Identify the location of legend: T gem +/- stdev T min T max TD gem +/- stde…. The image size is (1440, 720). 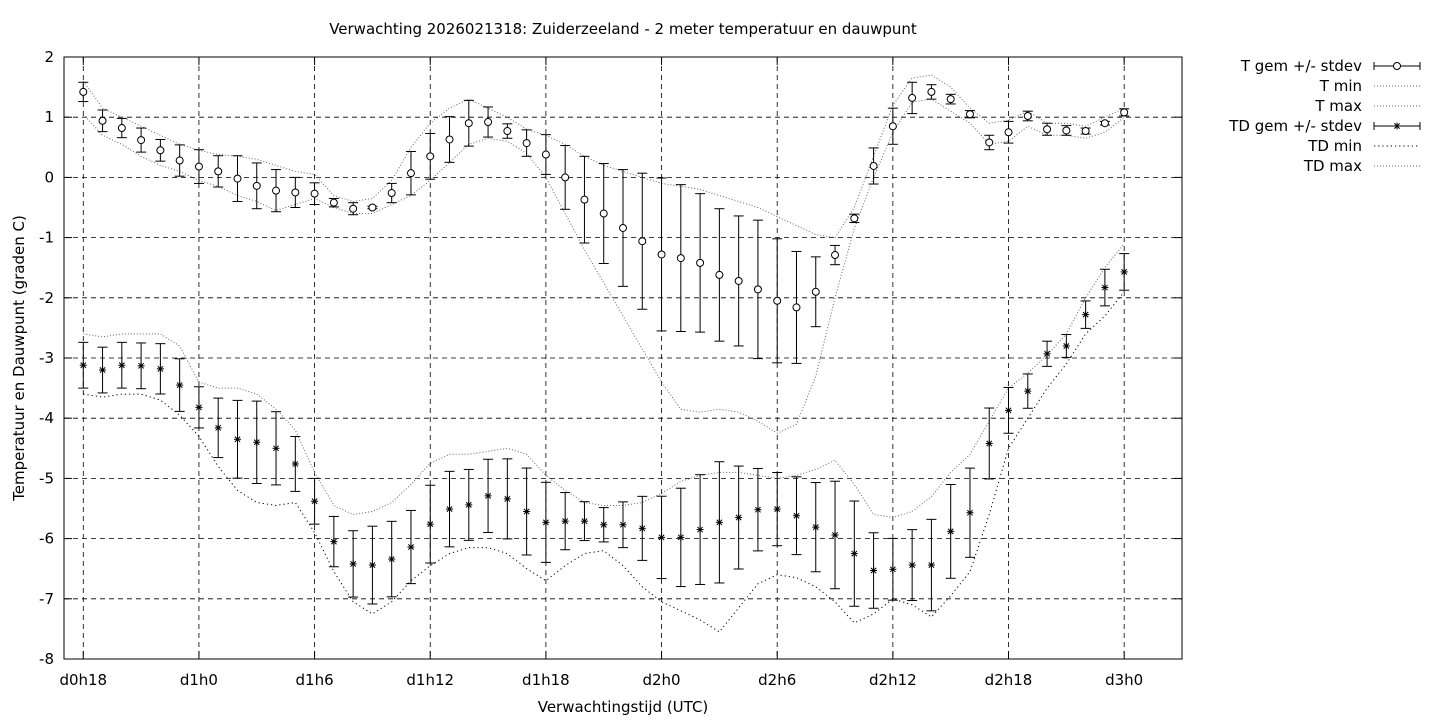
(1324, 116).